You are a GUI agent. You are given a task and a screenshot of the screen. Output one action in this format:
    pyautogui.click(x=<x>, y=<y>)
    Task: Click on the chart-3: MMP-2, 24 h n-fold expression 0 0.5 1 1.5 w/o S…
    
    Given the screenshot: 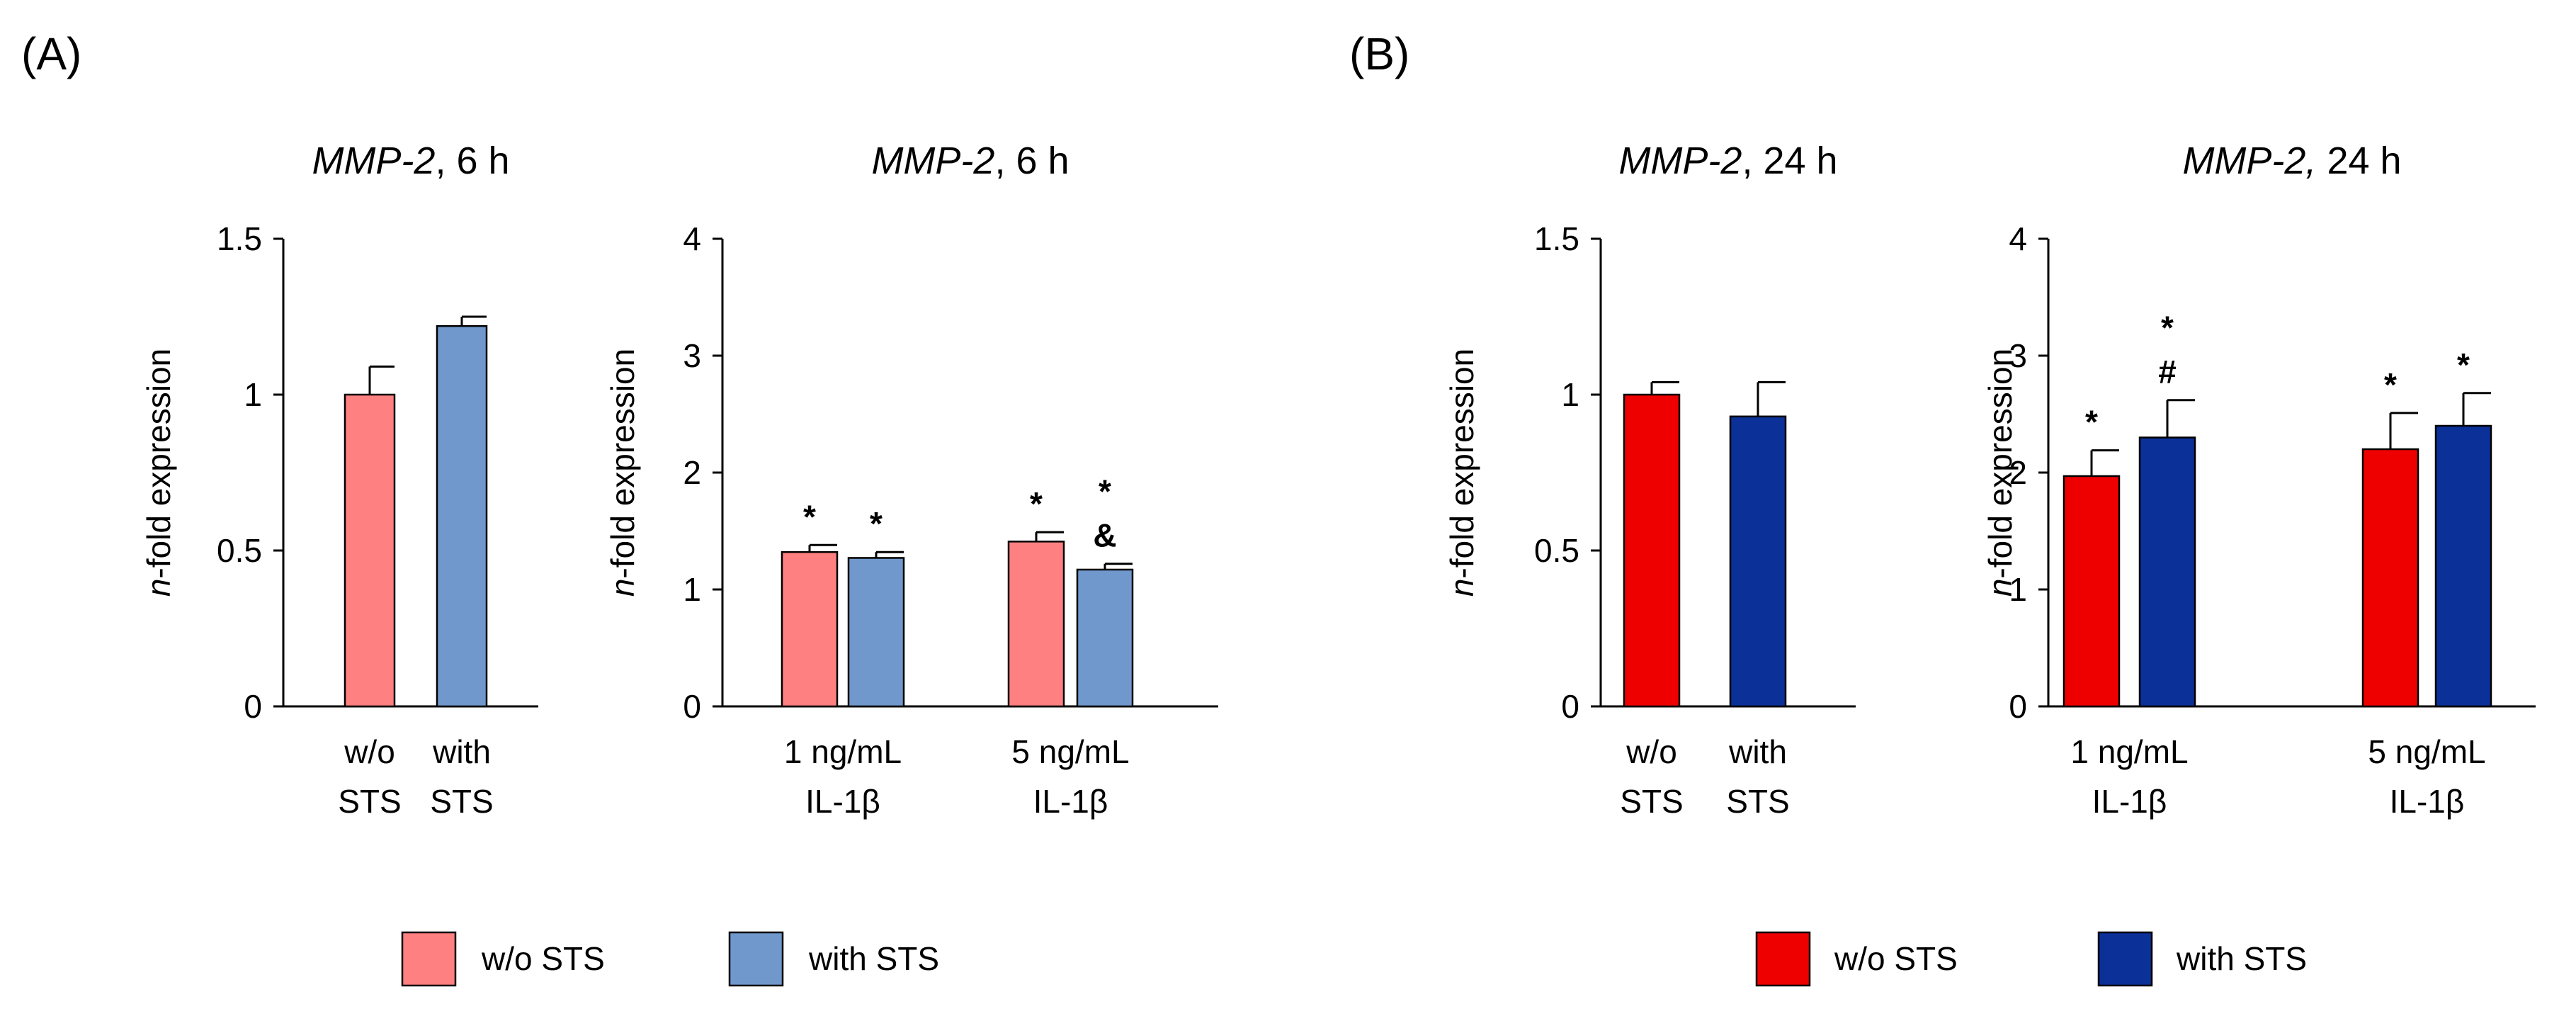 What is the action you would take?
    pyautogui.click(x=1649, y=480)
    